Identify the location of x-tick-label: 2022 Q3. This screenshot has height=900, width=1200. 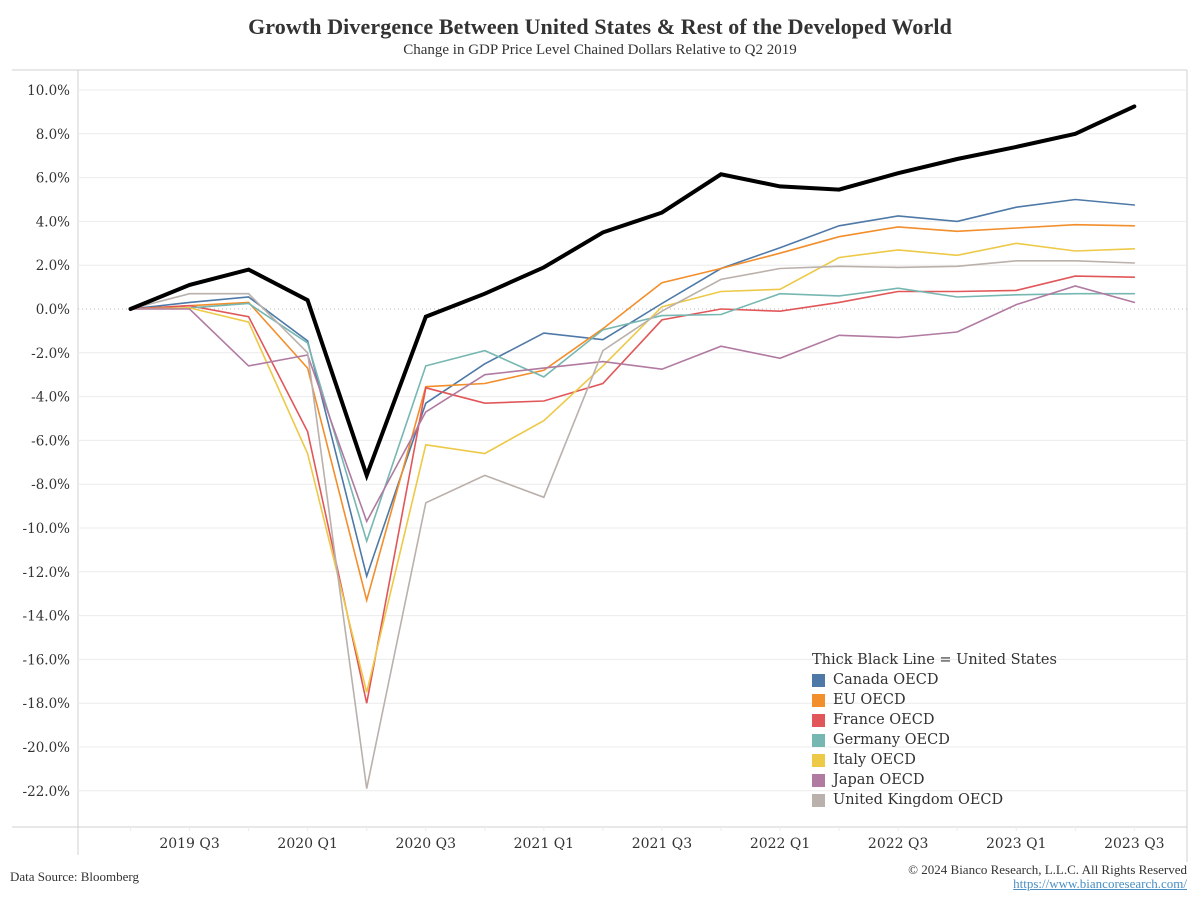
(898, 844).